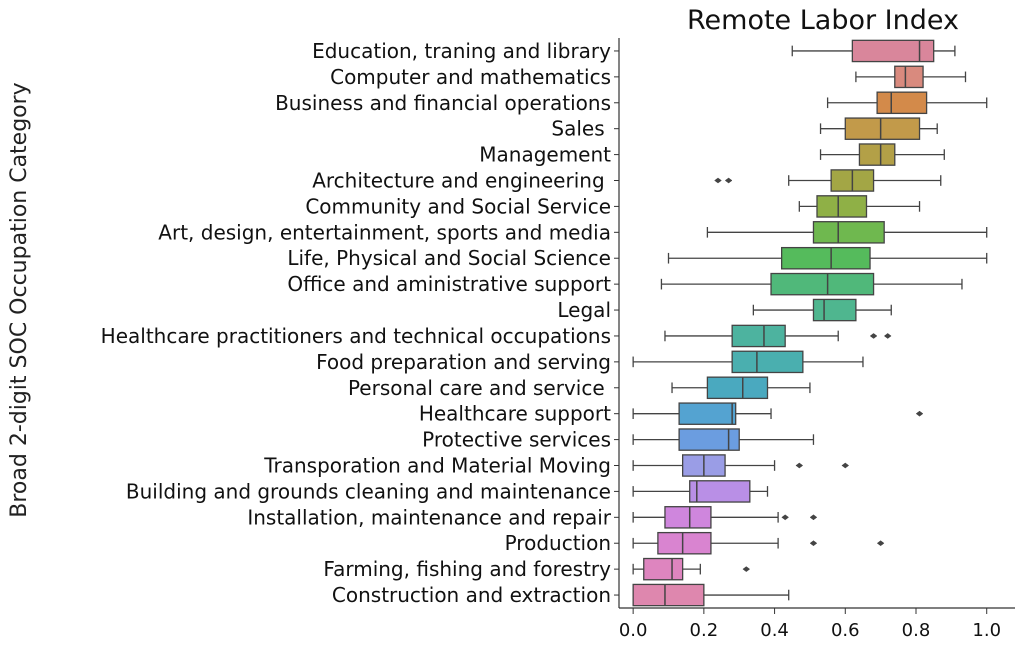 This screenshot has height=648, width=1024. What do you see at coordinates (443, 103) in the screenshot?
I see `category-label: Business and financial operations` at bounding box center [443, 103].